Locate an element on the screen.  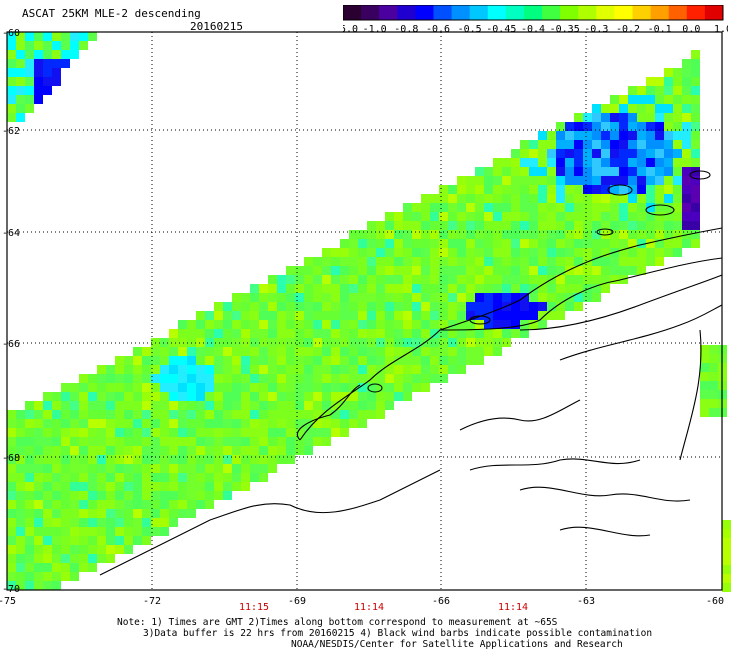
colorbar-label: -0.2 is located at coordinates (628, 29).